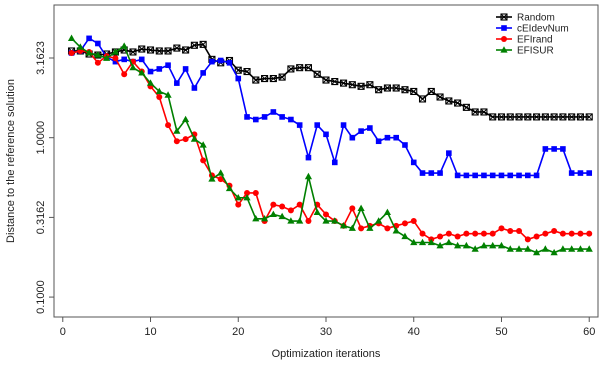  Describe the element at coordinates (41, 138) in the screenshot. I see `y-tick-label: 1.0000` at that location.